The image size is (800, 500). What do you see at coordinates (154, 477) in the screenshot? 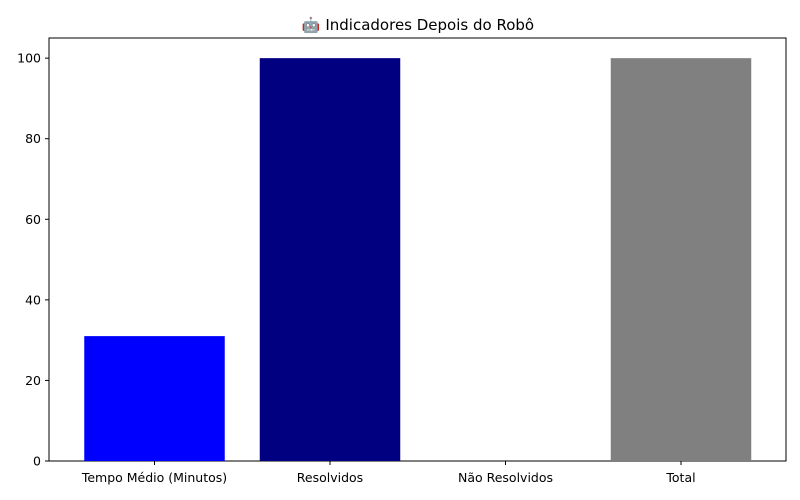
I see `x-tick-label: Tempo Médio (Minutos)` at bounding box center [154, 477].